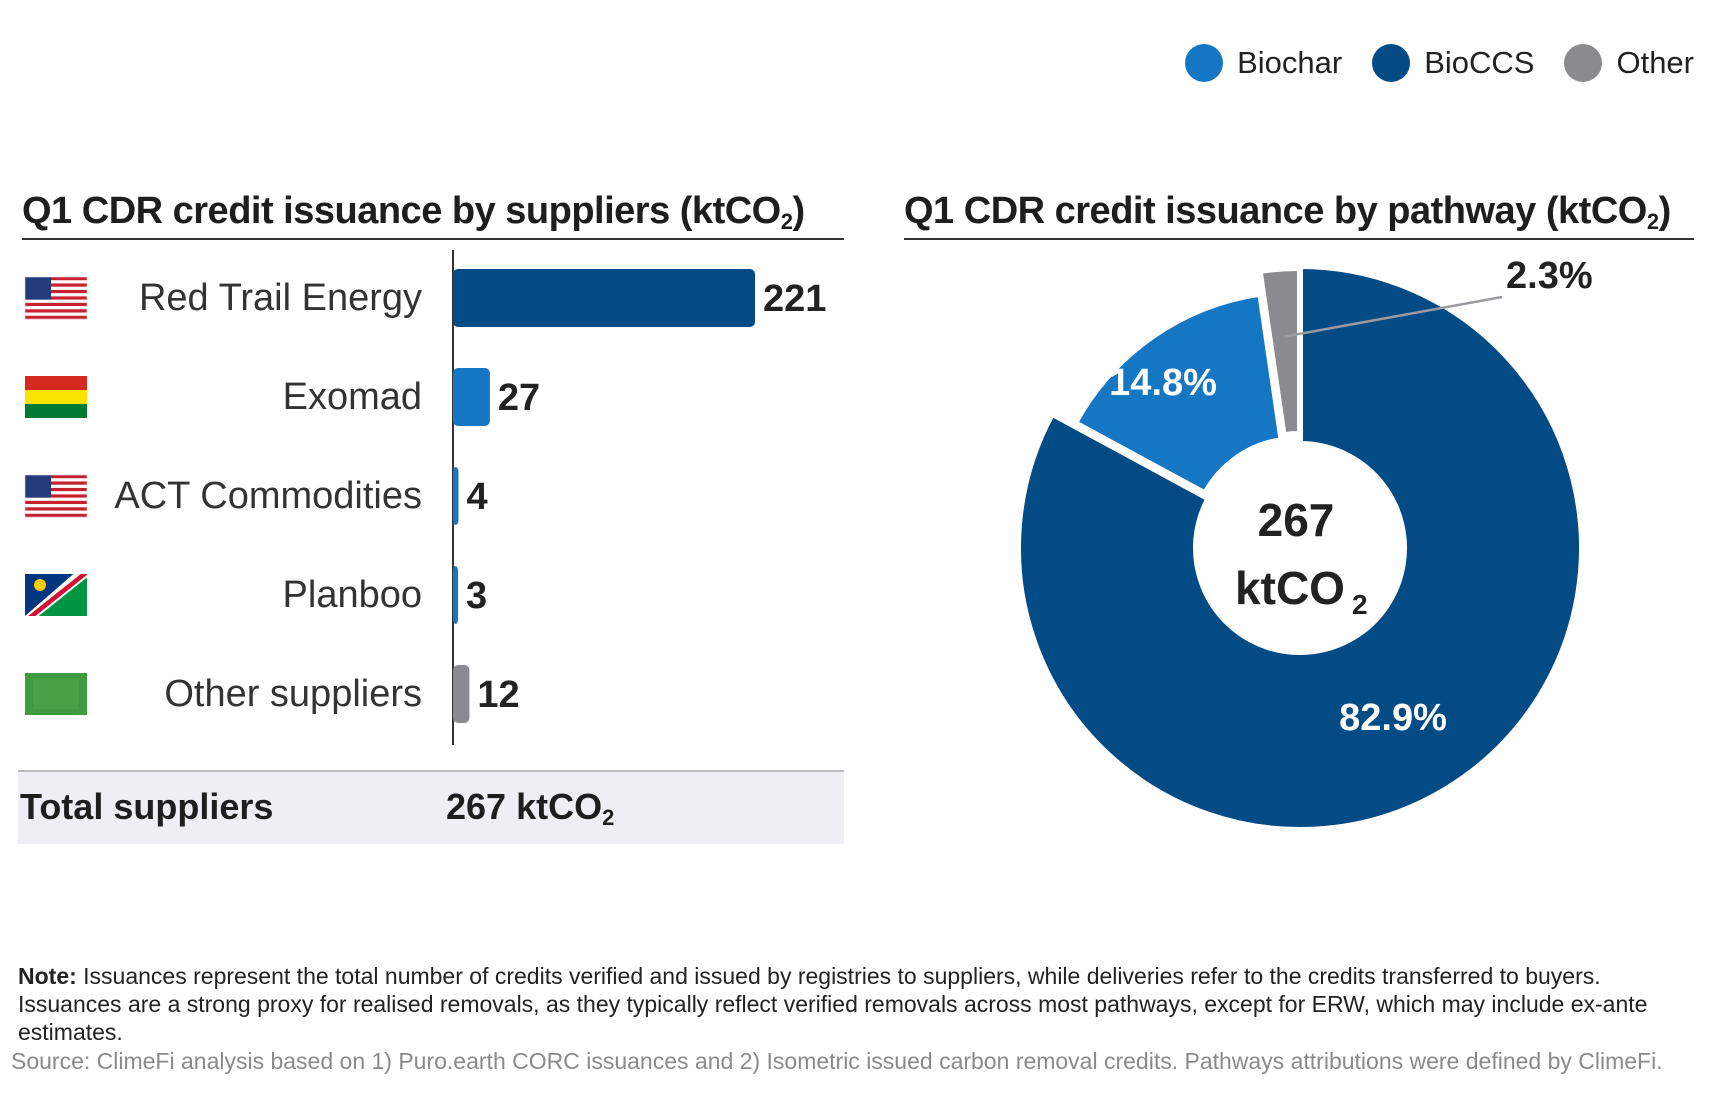 The image size is (1710, 1098). I want to click on total-value-sub: 2, so click(608, 817).